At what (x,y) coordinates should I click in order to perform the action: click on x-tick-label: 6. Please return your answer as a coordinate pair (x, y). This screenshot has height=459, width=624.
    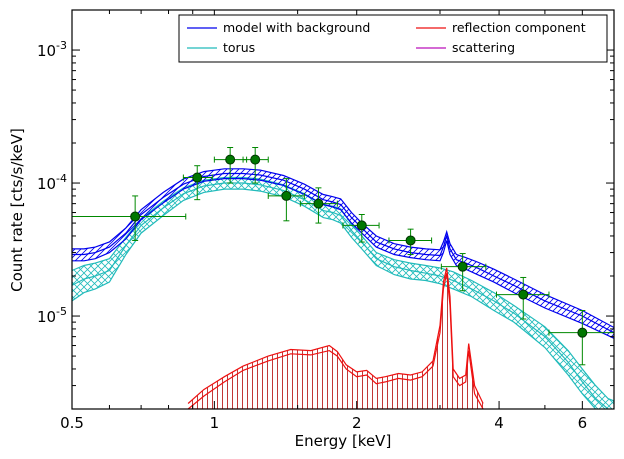
    Looking at the image, I should click on (583, 423).